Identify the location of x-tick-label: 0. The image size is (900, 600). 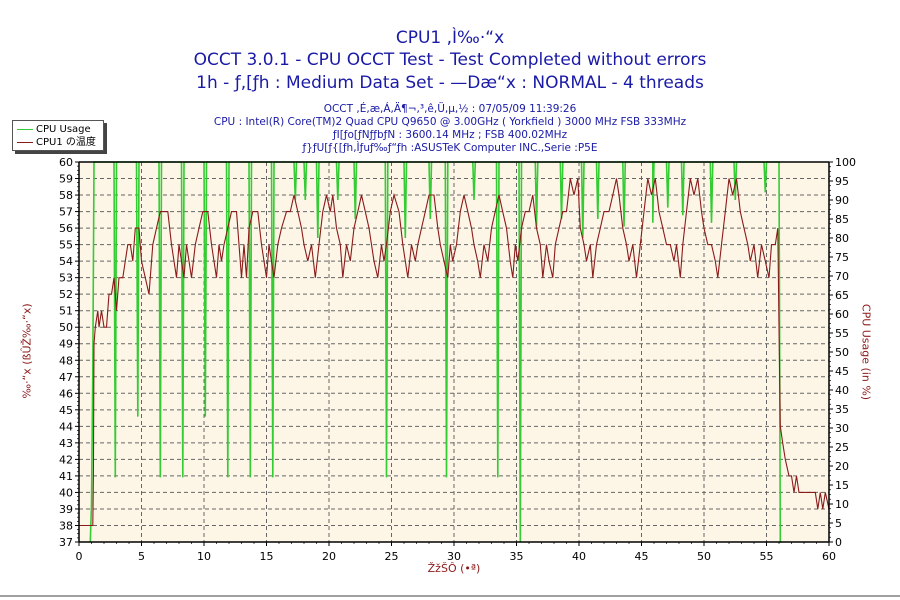
(79, 556).